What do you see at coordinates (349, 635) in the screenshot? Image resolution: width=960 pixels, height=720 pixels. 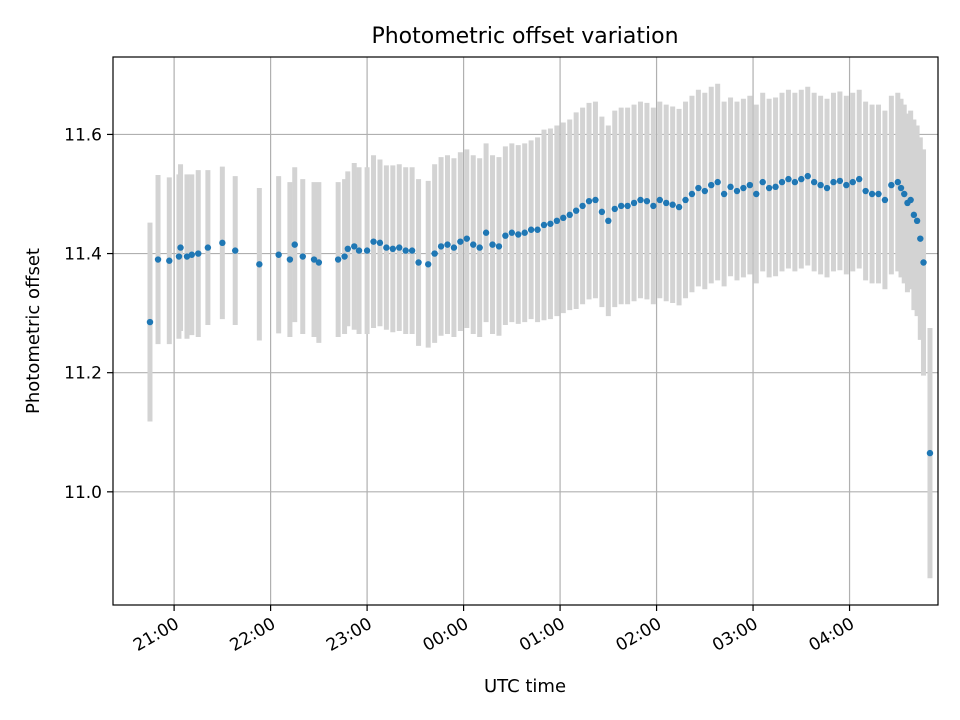 I see `x-tick-label: 23:00` at bounding box center [349, 635].